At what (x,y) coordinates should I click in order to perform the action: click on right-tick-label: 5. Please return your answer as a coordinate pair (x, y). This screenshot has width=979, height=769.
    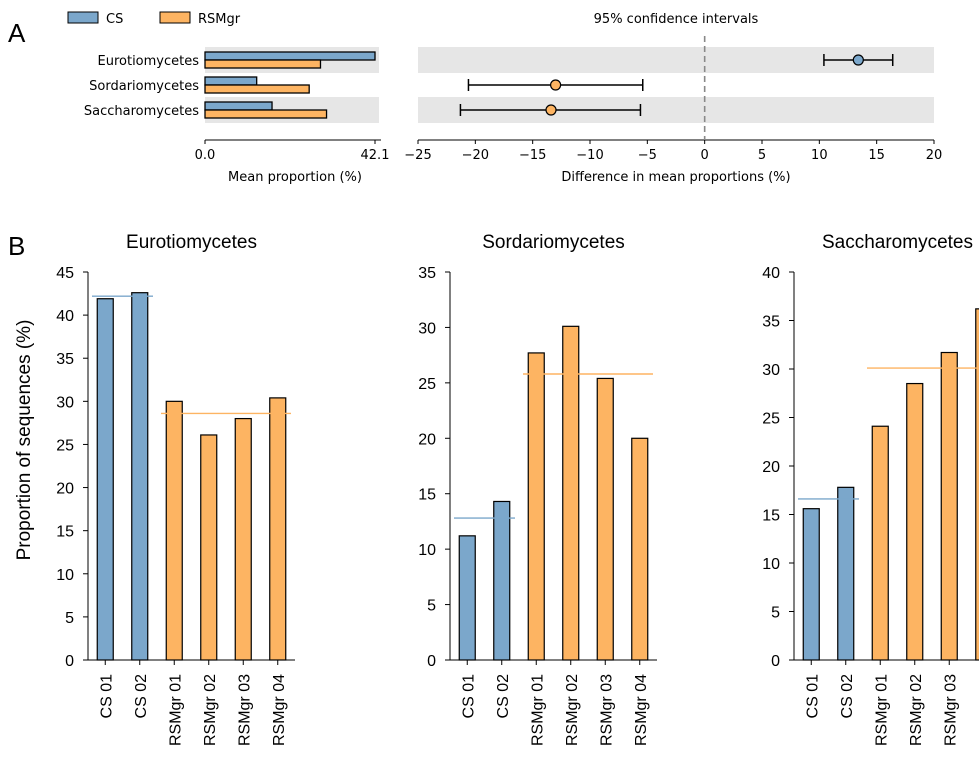
    Looking at the image, I should click on (762, 155).